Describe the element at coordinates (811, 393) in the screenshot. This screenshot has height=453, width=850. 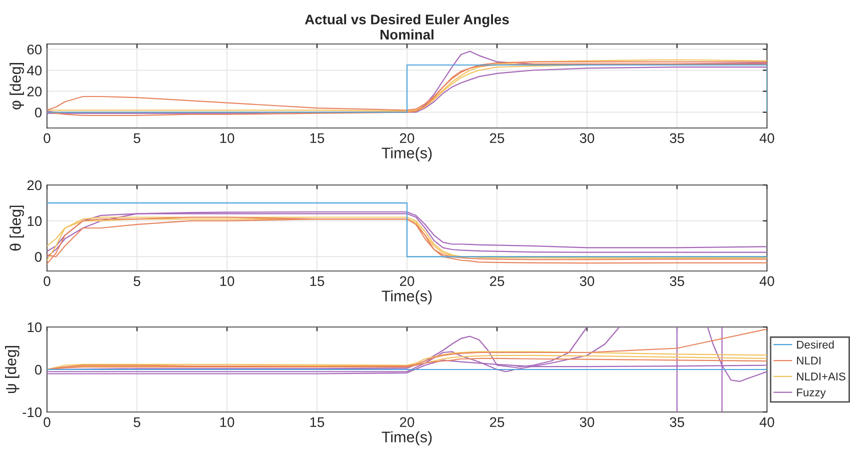
I see `legend-label: Fuzzy` at that location.